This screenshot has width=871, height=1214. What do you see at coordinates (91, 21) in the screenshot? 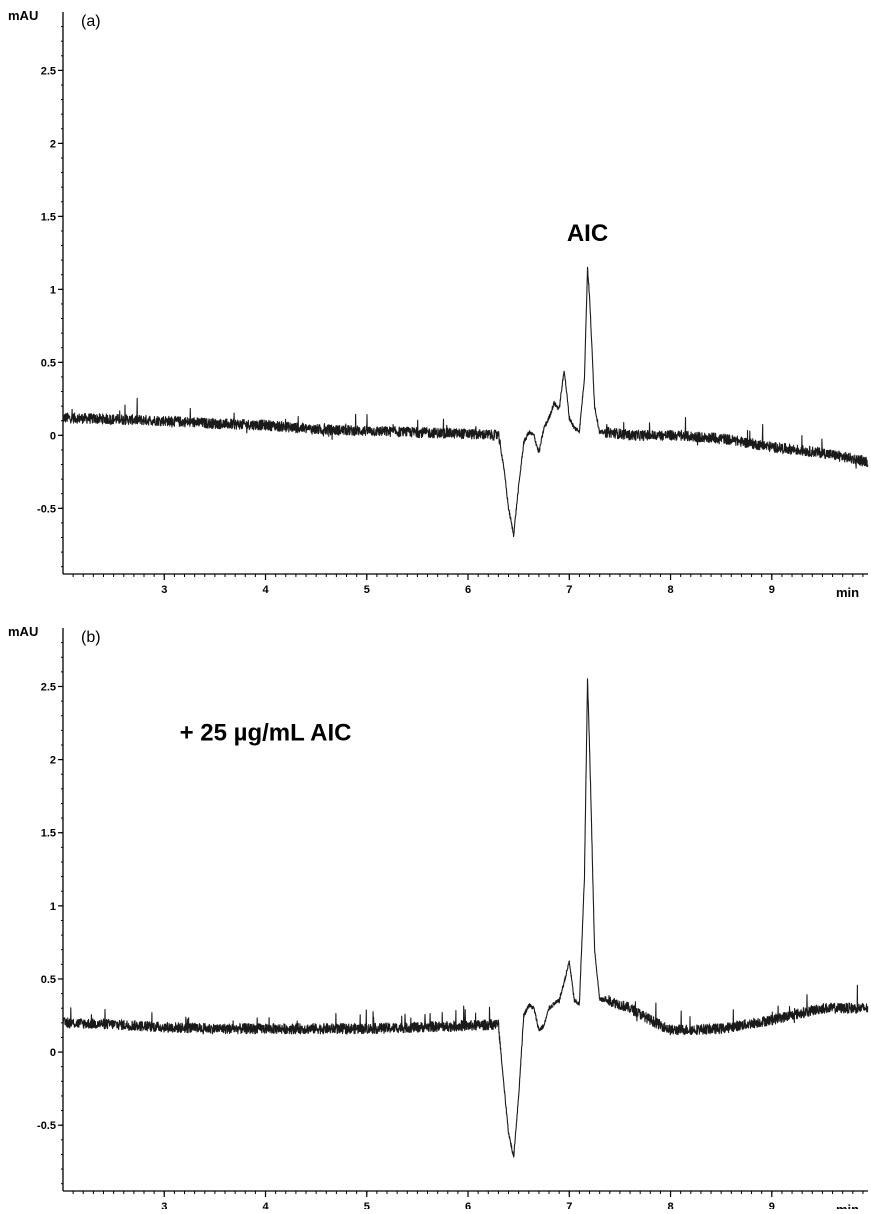
I see `panel-label: (a)` at bounding box center [91, 21].